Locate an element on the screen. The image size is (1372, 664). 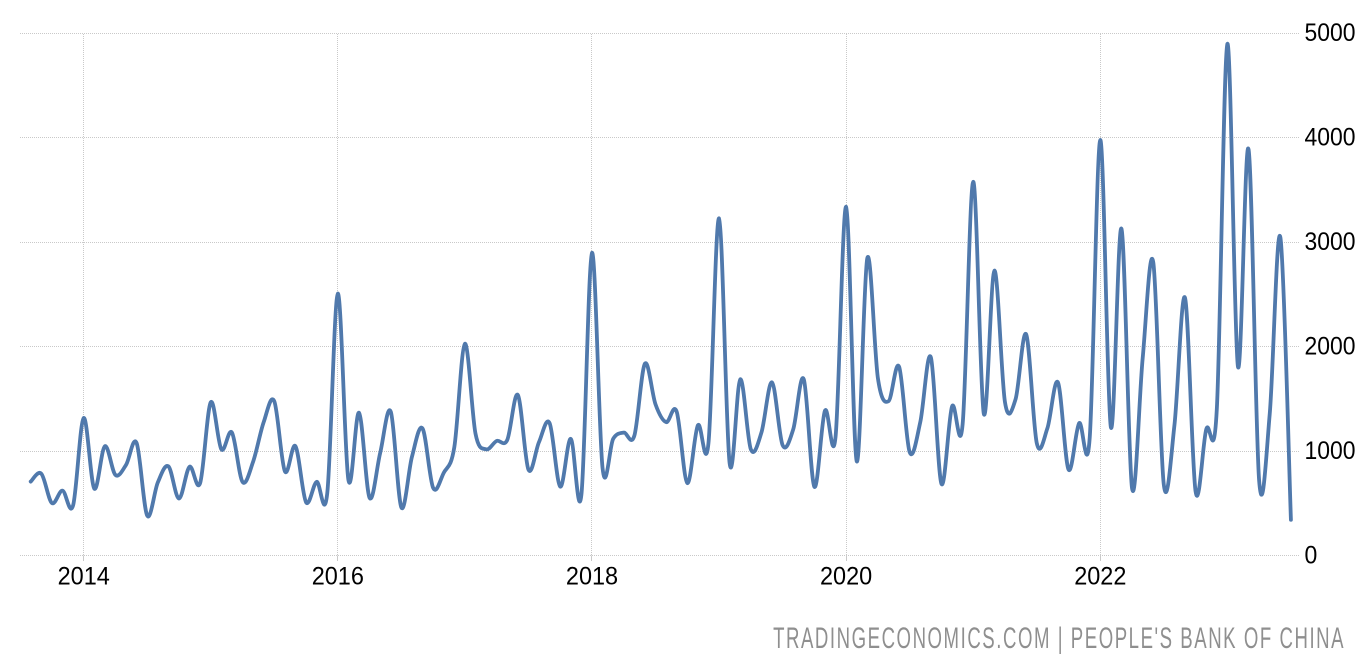
svg-text: 1000 is located at coordinates (1330, 451).